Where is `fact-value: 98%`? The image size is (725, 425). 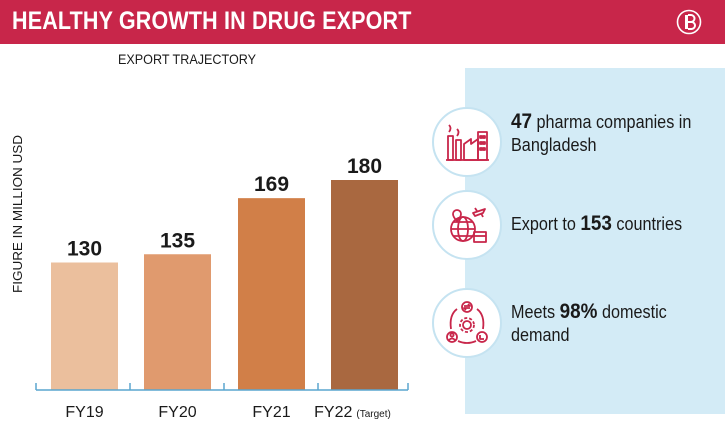 fact-value: 98% is located at coordinates (578, 311).